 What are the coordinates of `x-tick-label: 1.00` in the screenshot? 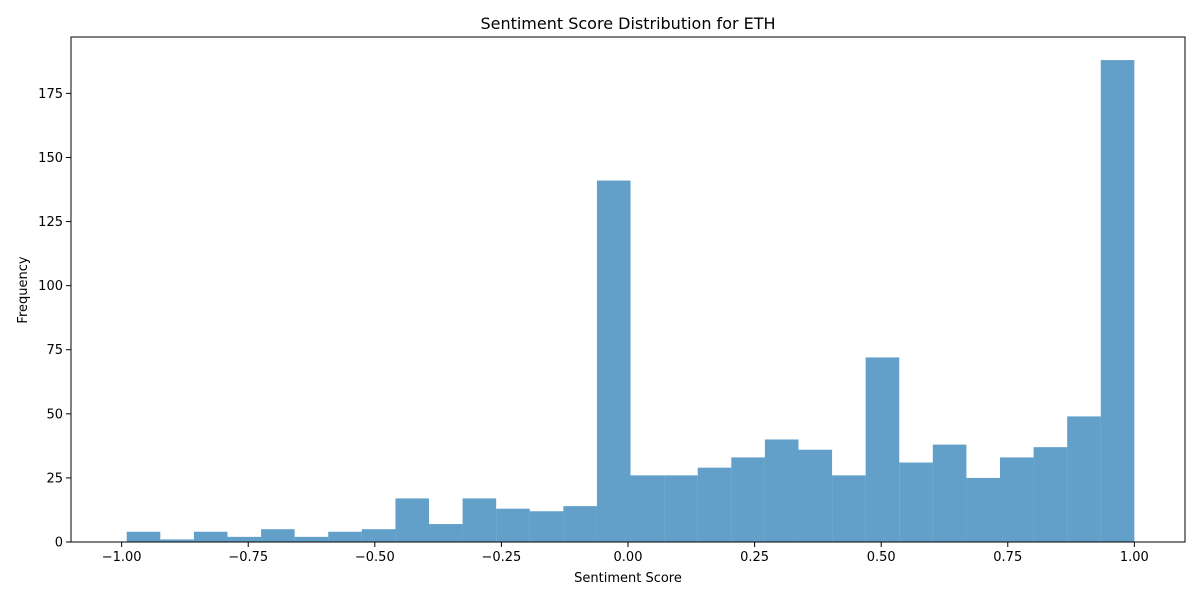 It's located at (1134, 557).